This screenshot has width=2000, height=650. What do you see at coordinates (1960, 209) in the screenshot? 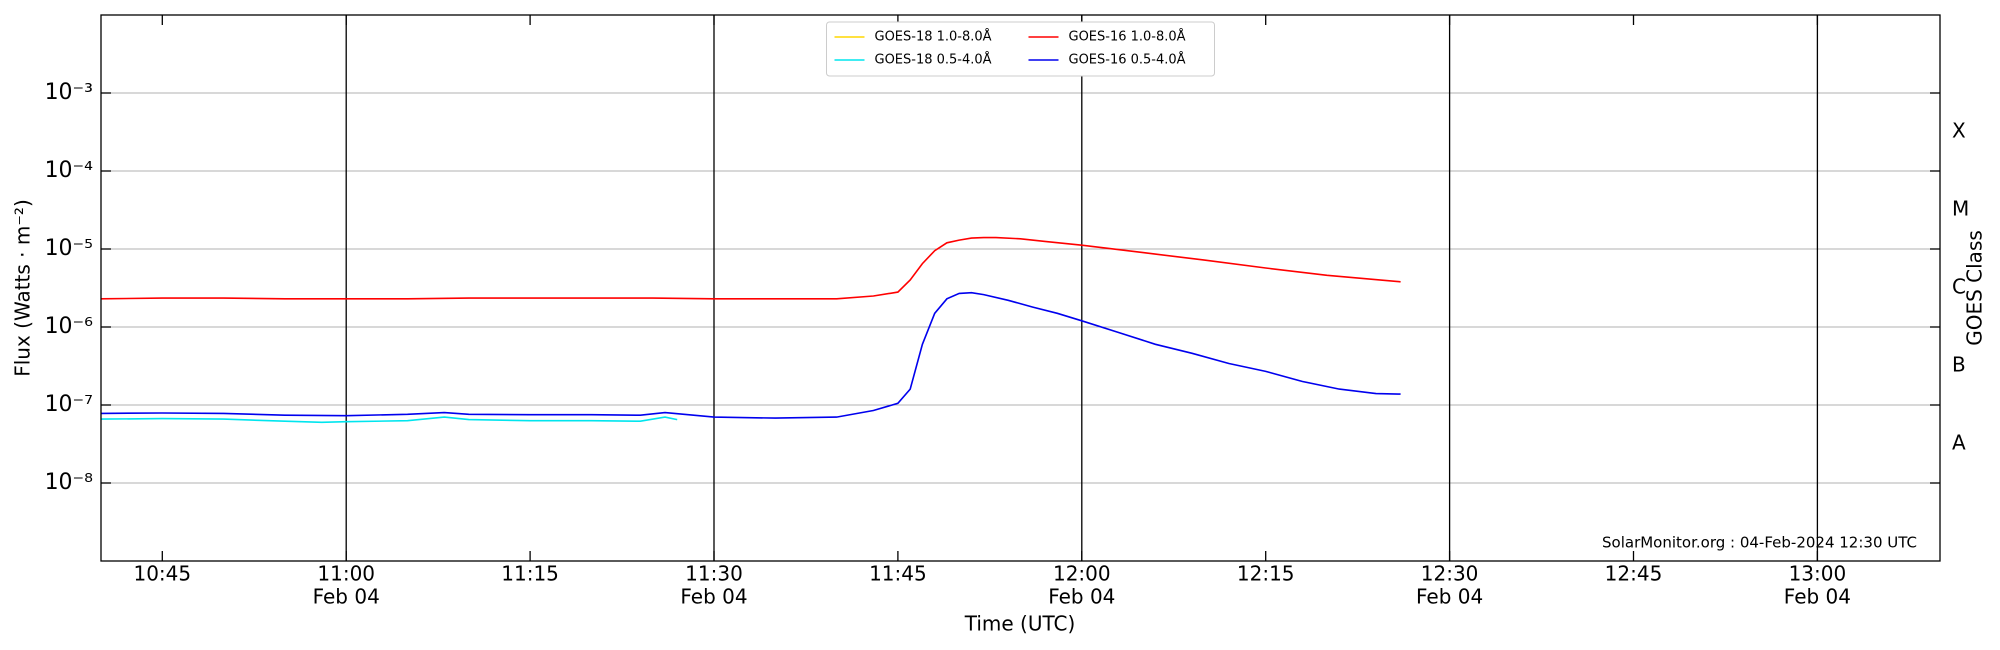
I see `y2-tick-label: M` at bounding box center [1960, 209].